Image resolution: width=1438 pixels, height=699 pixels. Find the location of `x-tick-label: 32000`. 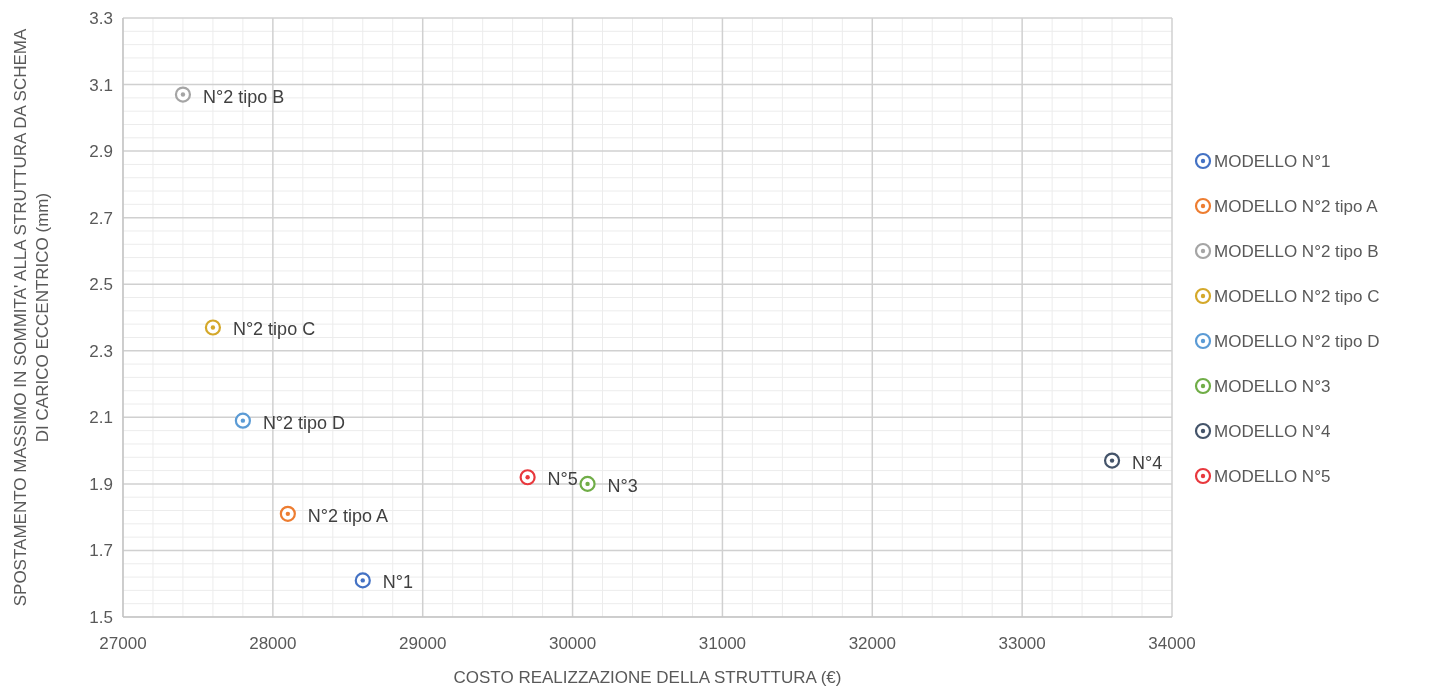

x-tick-label: 32000 is located at coordinates (872, 643).